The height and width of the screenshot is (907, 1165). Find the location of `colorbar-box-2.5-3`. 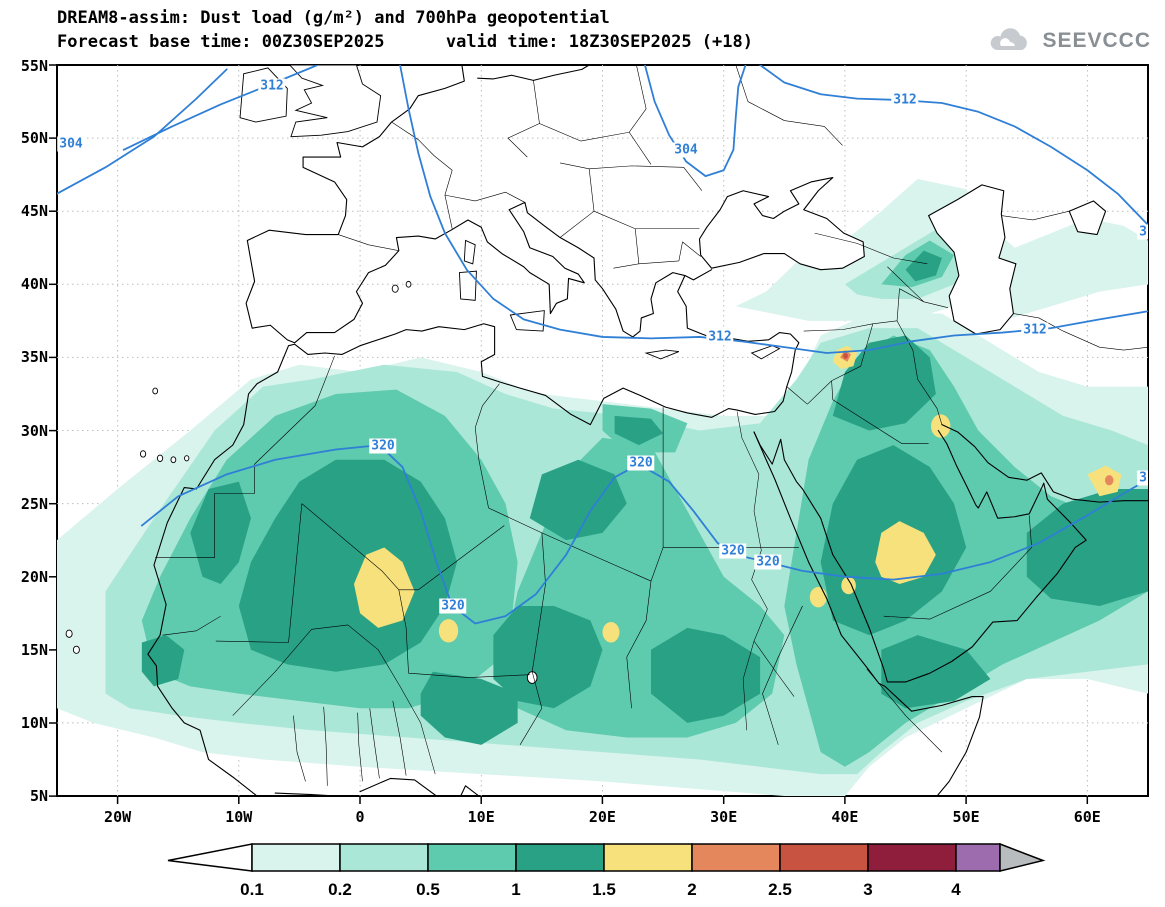

colorbar-box-2.5-3 is located at coordinates (824, 857).